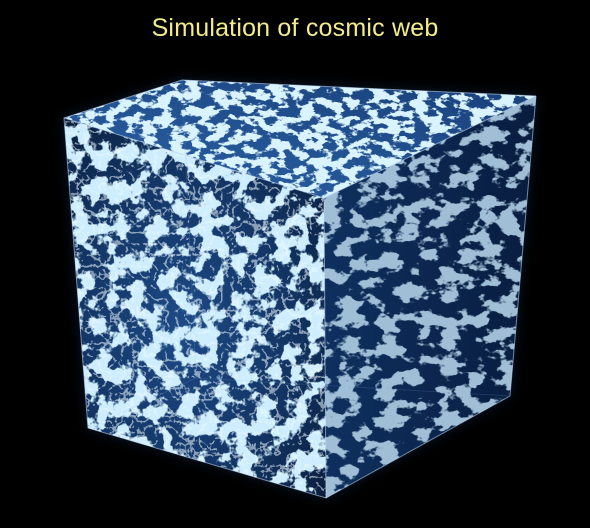  What do you see at coordinates (295, 28) in the screenshot?
I see `page-title: Simulation of cosmic web` at bounding box center [295, 28].